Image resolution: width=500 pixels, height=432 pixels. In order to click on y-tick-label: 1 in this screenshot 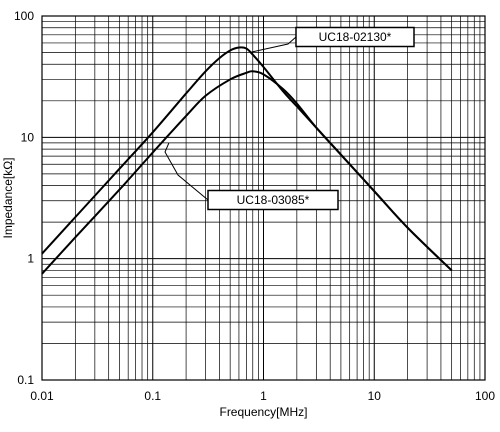, I will do `click(30, 259)`.